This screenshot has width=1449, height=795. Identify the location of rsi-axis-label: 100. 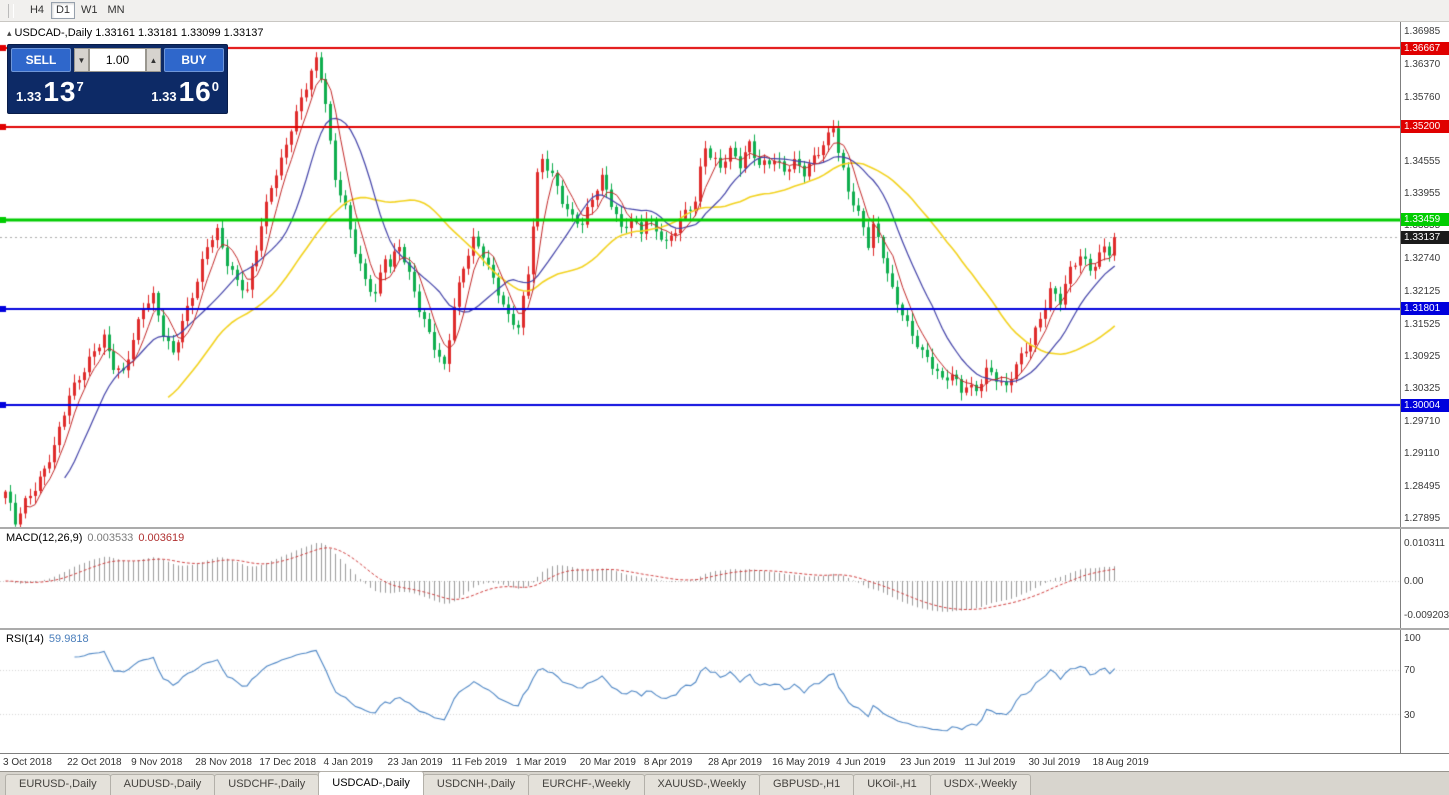
(1412, 638).